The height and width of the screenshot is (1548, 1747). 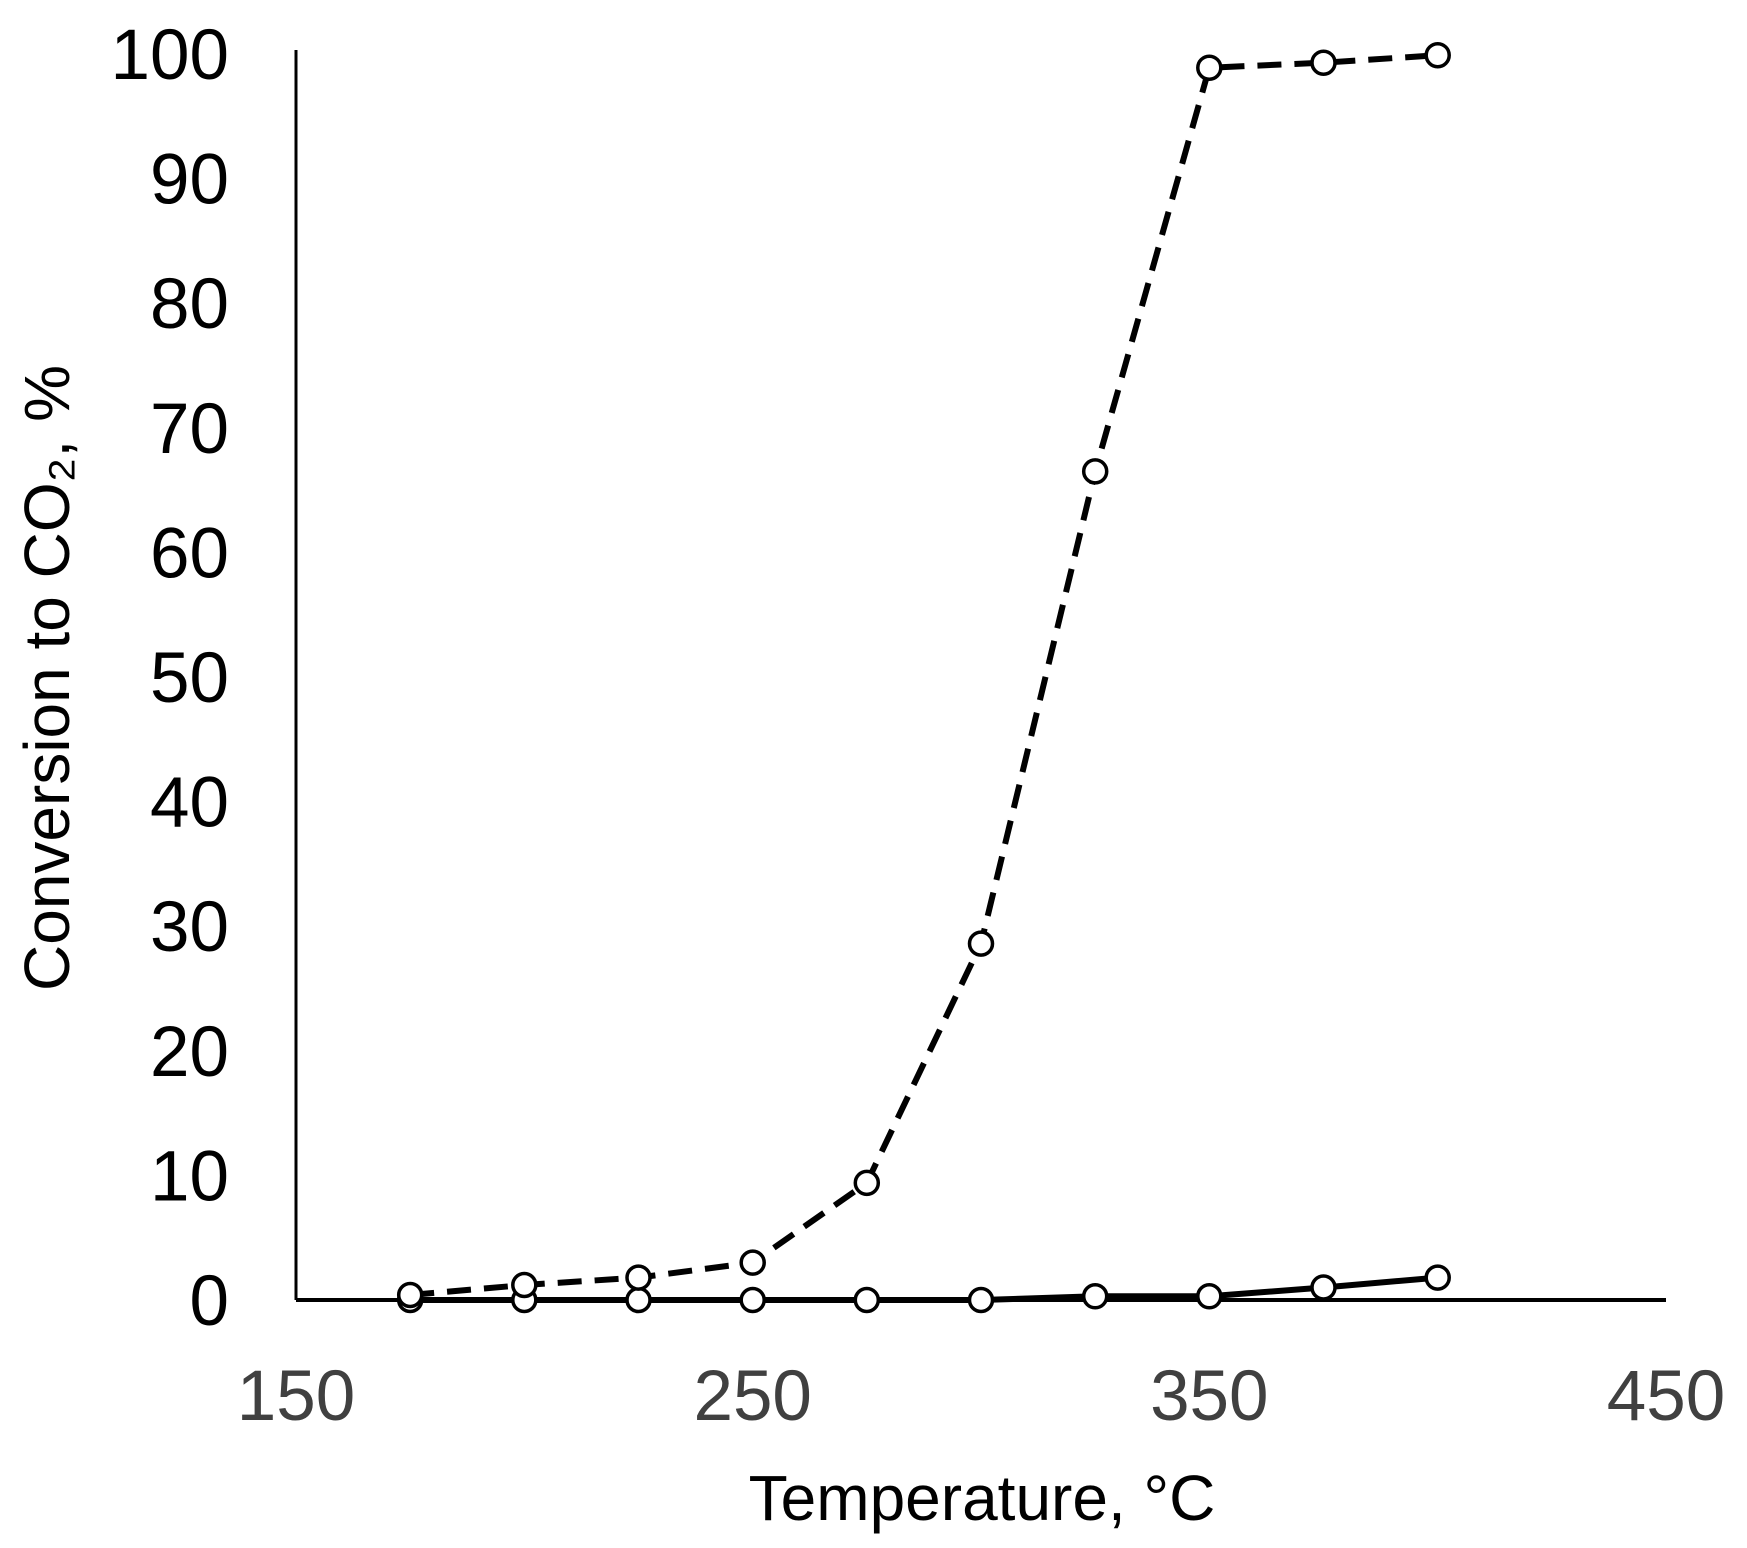 I want to click on y-tick-label: 30, so click(x=189, y=927).